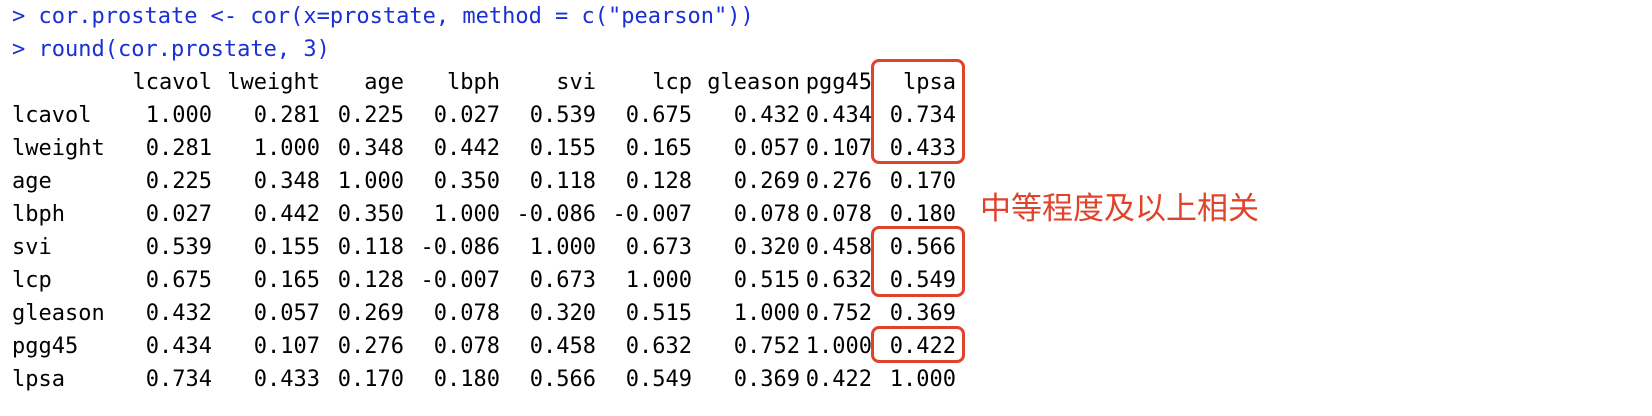  What do you see at coordinates (658, 313) in the screenshot?
I see `matrix-cell: 0.515` at bounding box center [658, 313].